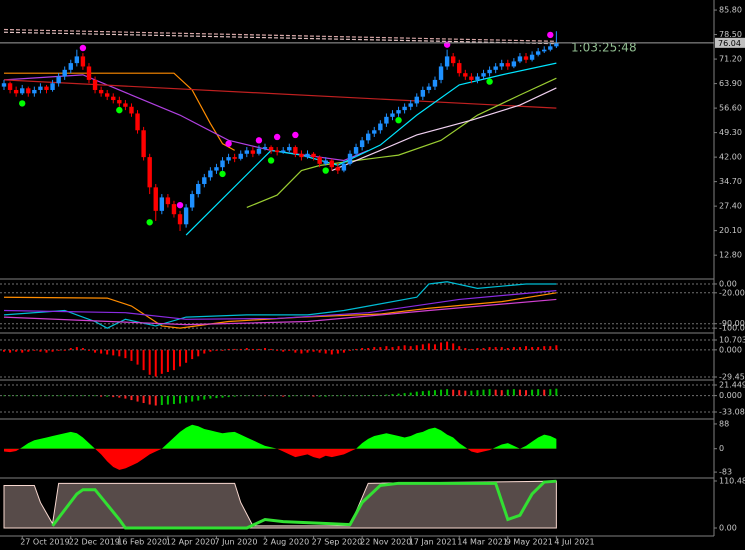 The width and height of the screenshot is (745, 550). Describe the element at coordinates (142, 542) in the screenshot. I see `x-tick-label: 16 Feb 2020` at that location.